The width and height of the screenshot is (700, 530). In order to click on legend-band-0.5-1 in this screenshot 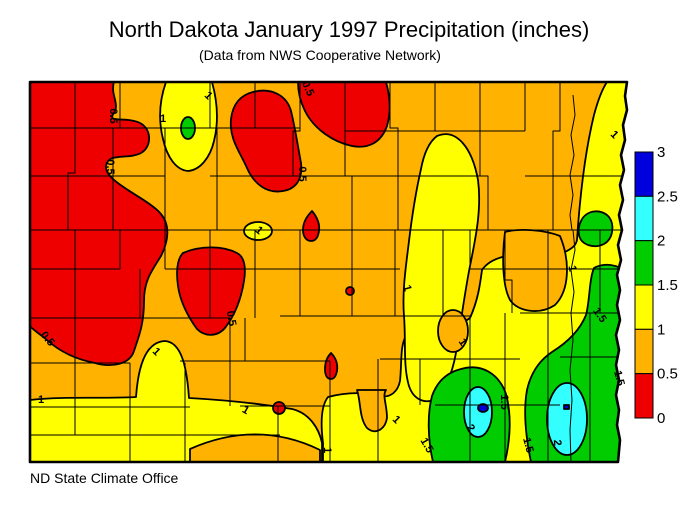, I will do `click(644, 351)`.